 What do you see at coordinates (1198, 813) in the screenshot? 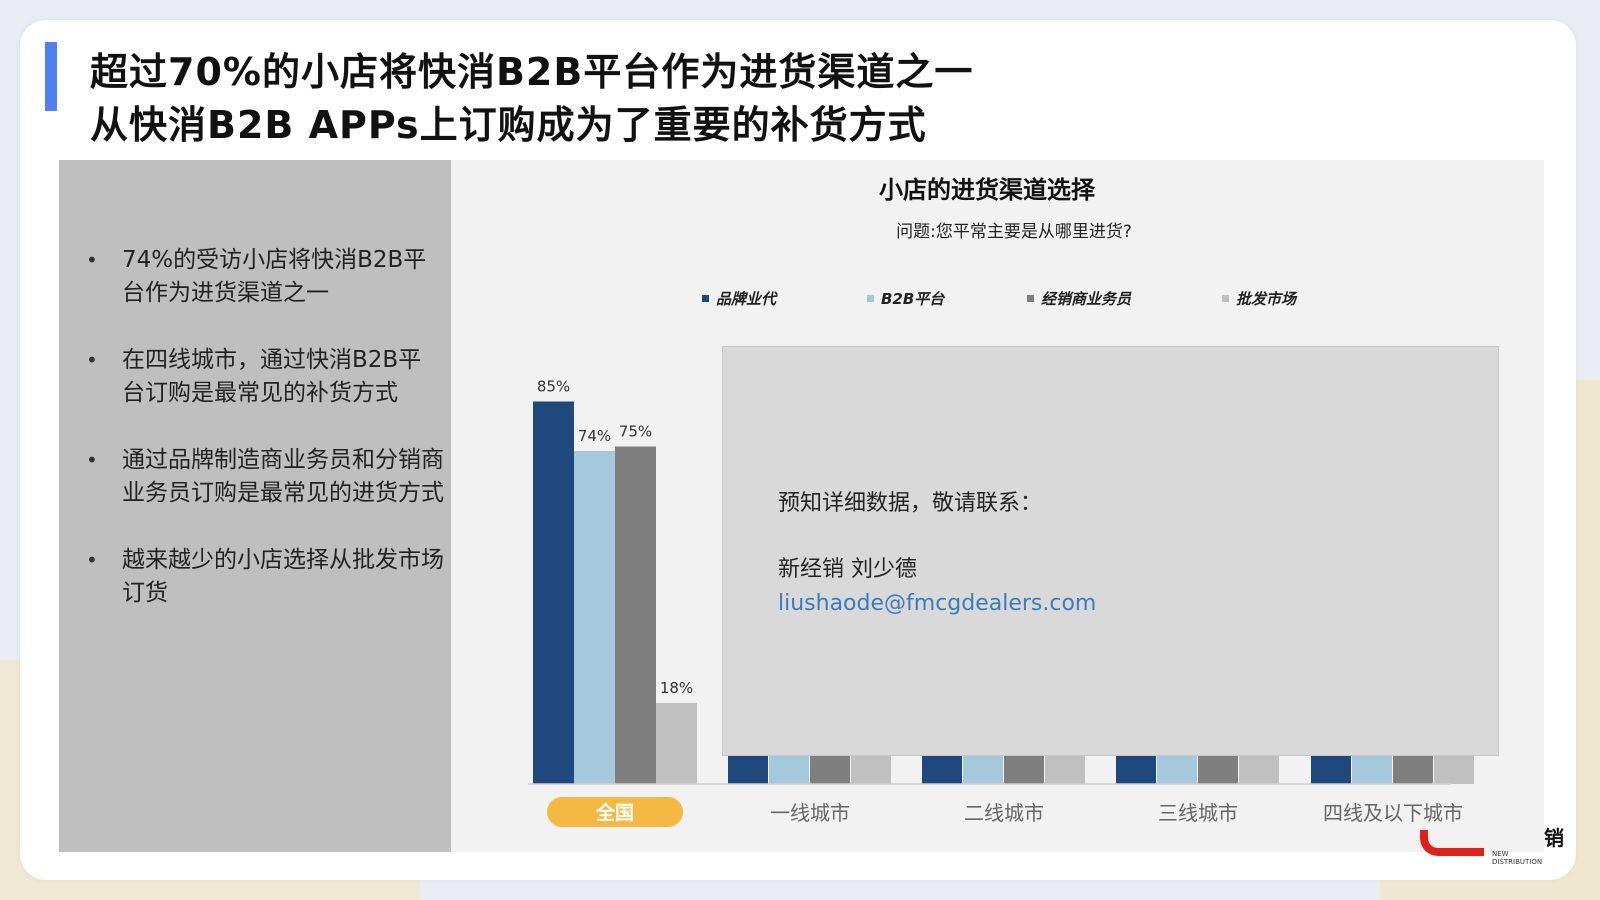
I see `x-axis-label: 三线城市` at bounding box center [1198, 813].